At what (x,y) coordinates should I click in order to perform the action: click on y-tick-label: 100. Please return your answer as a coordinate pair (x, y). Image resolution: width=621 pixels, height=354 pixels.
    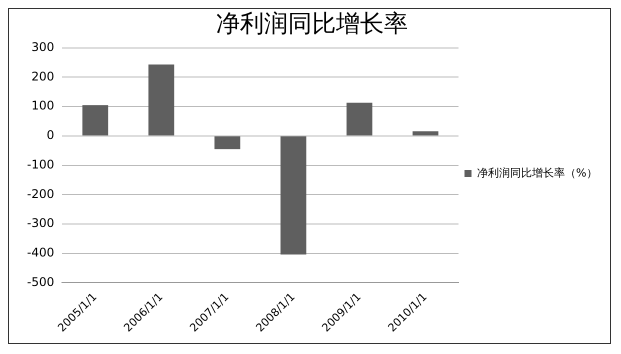
    Looking at the image, I should click on (42, 105).